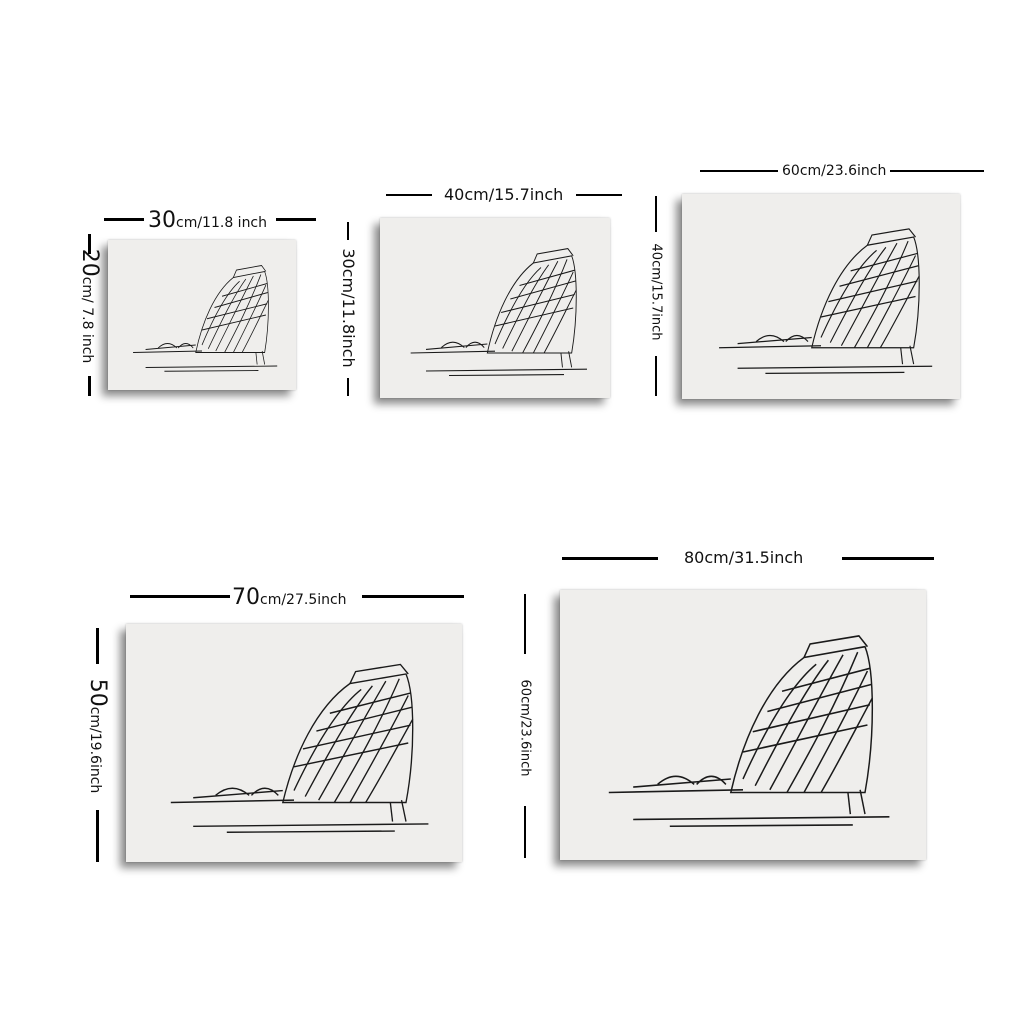  I want to click on width-label: 40cm/15.7inch, so click(504, 194).